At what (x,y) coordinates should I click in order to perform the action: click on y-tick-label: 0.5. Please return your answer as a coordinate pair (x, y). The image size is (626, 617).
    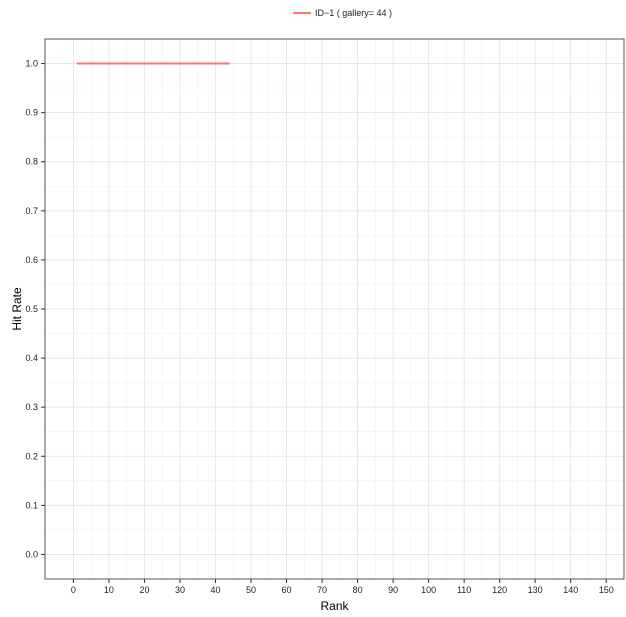
    Looking at the image, I should click on (31, 309).